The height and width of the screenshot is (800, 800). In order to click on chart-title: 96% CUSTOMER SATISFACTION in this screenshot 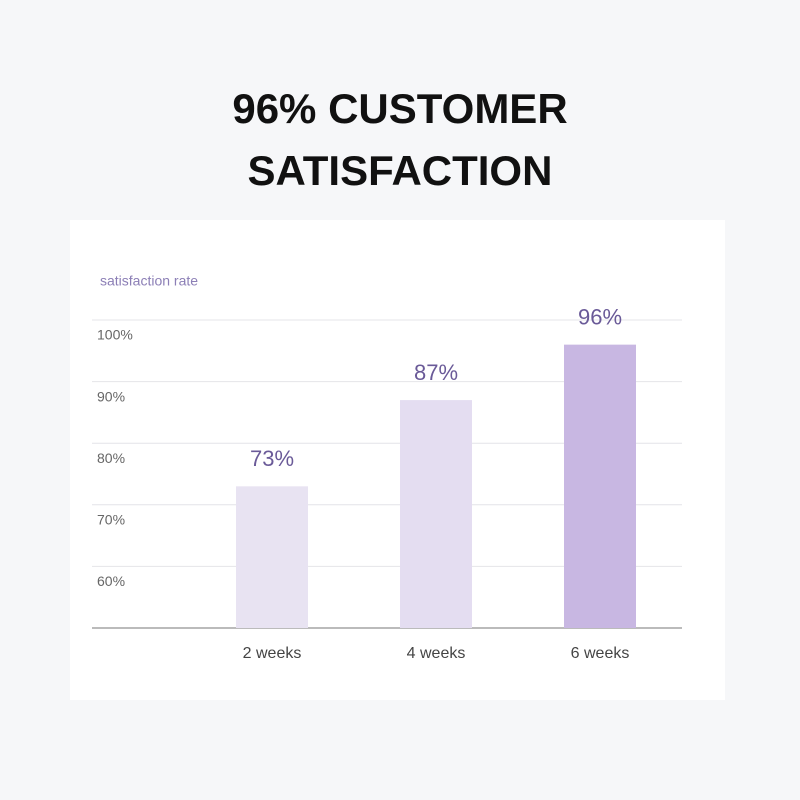, I will do `click(400, 139)`.